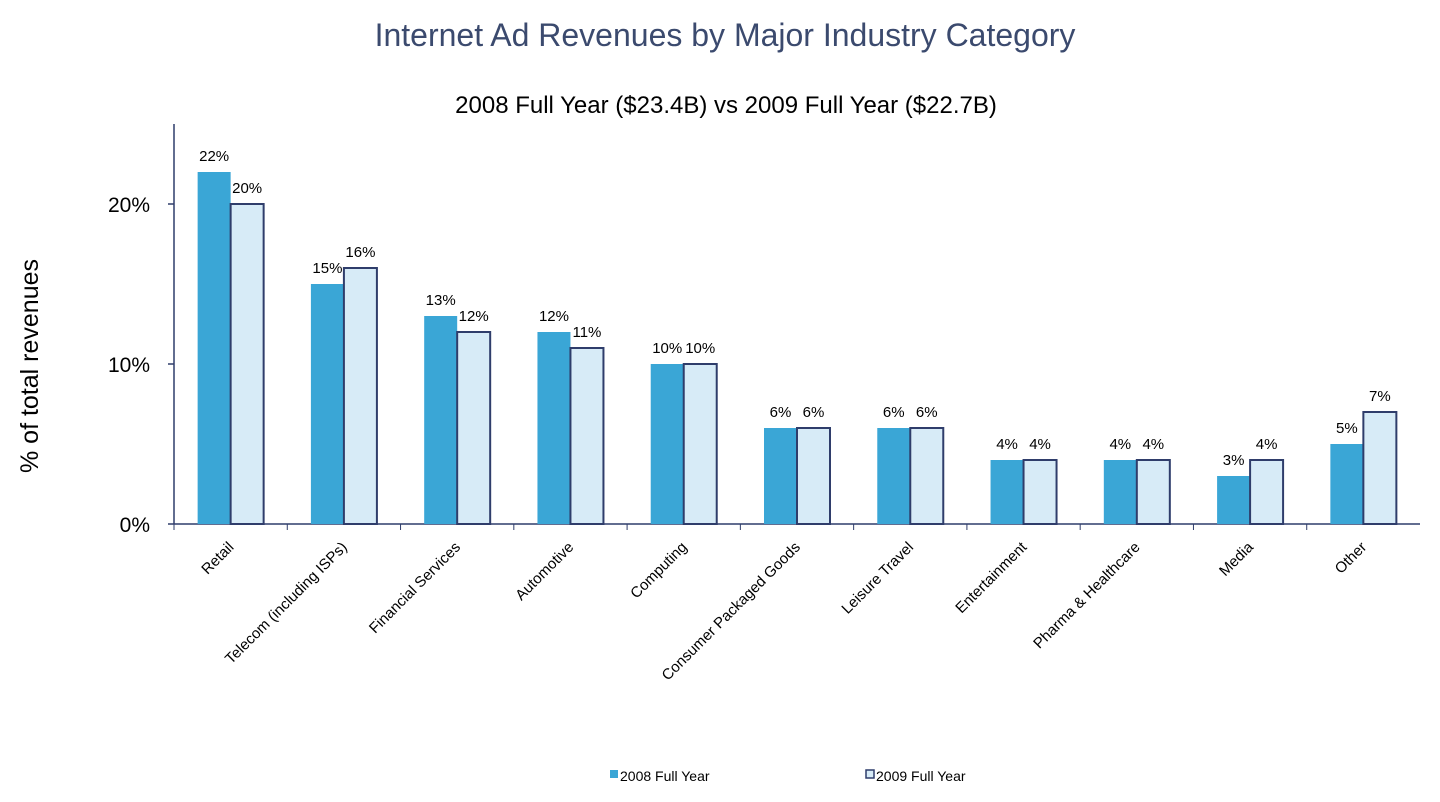  Describe the element at coordinates (129, 365) in the screenshot. I see `y-tick-label: 10%` at that location.